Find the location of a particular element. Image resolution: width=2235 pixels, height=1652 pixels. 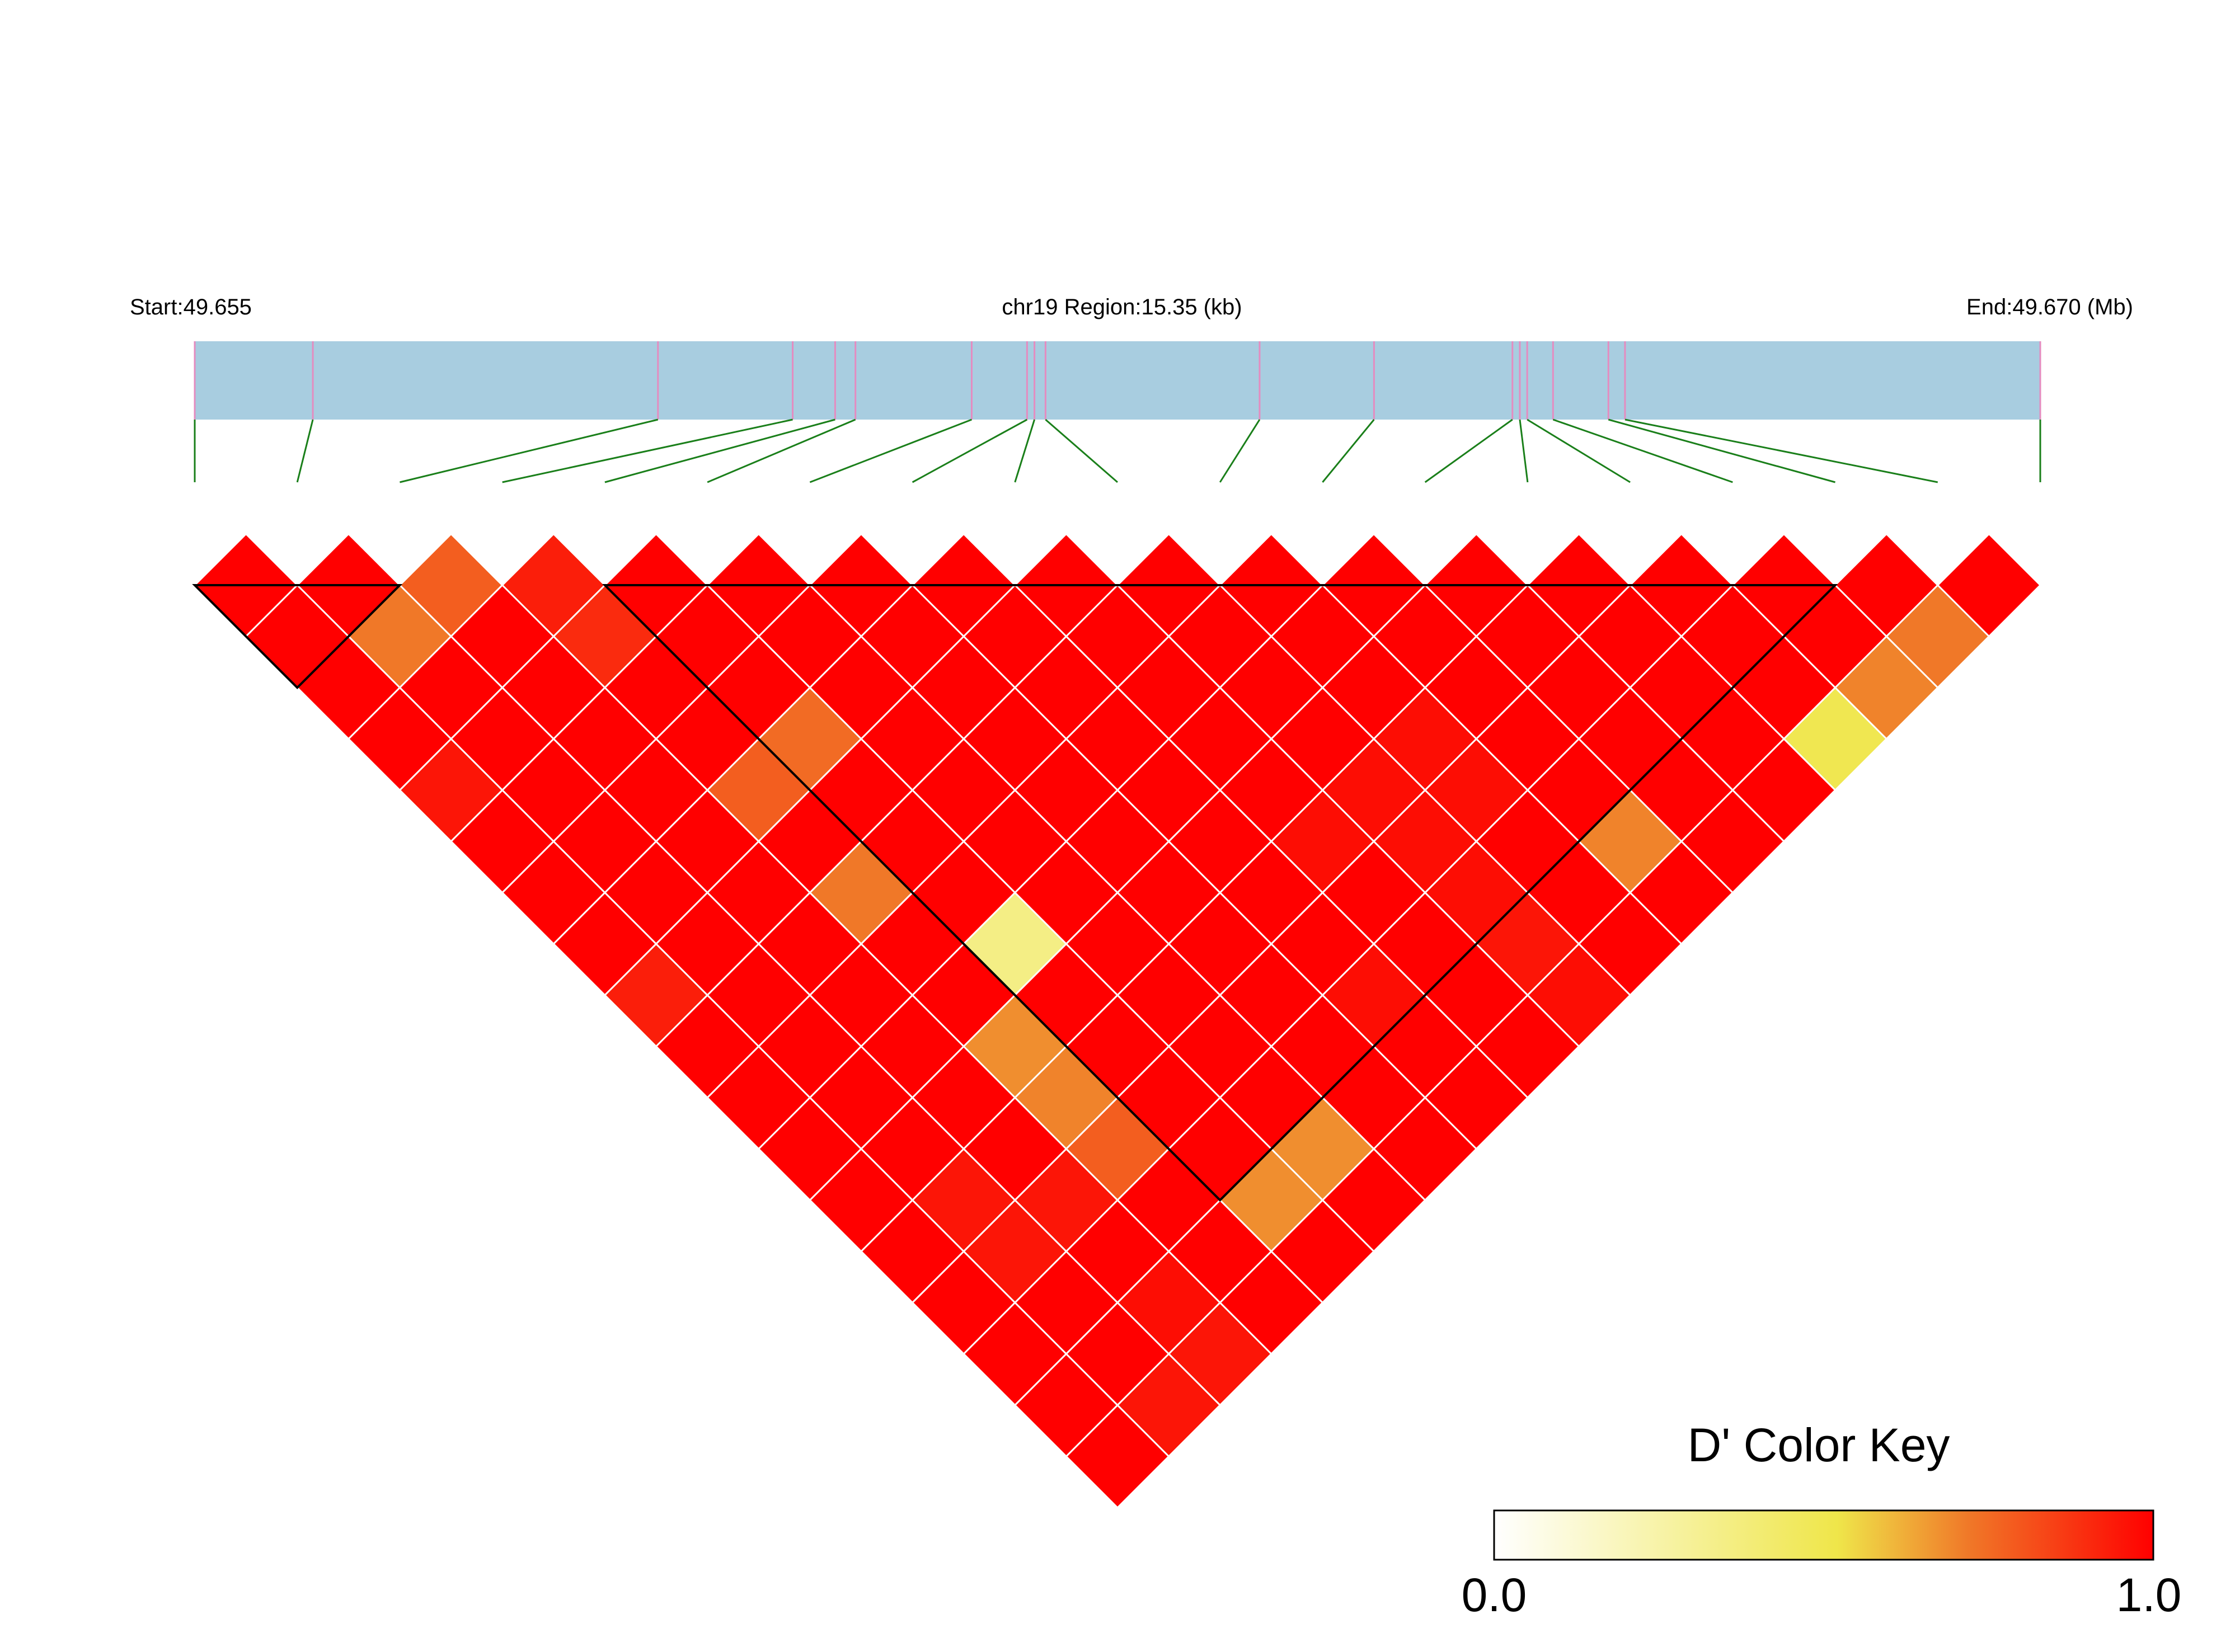

color-key-min-label: 0.0 is located at coordinates (1494, 1595).